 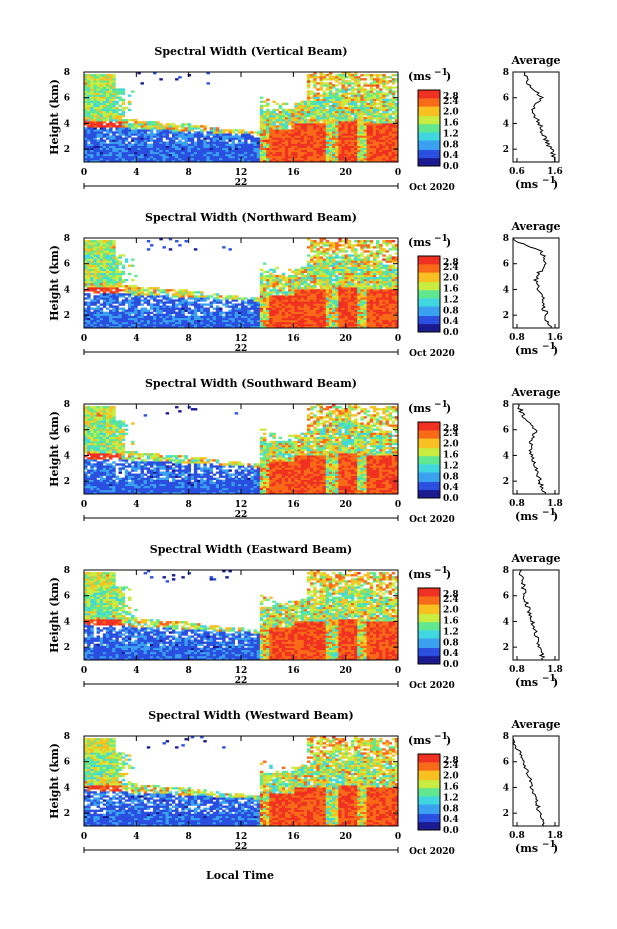 What do you see at coordinates (451, 102) in the screenshot?
I see `colorbar-tick-label: 2.4` at bounding box center [451, 102].